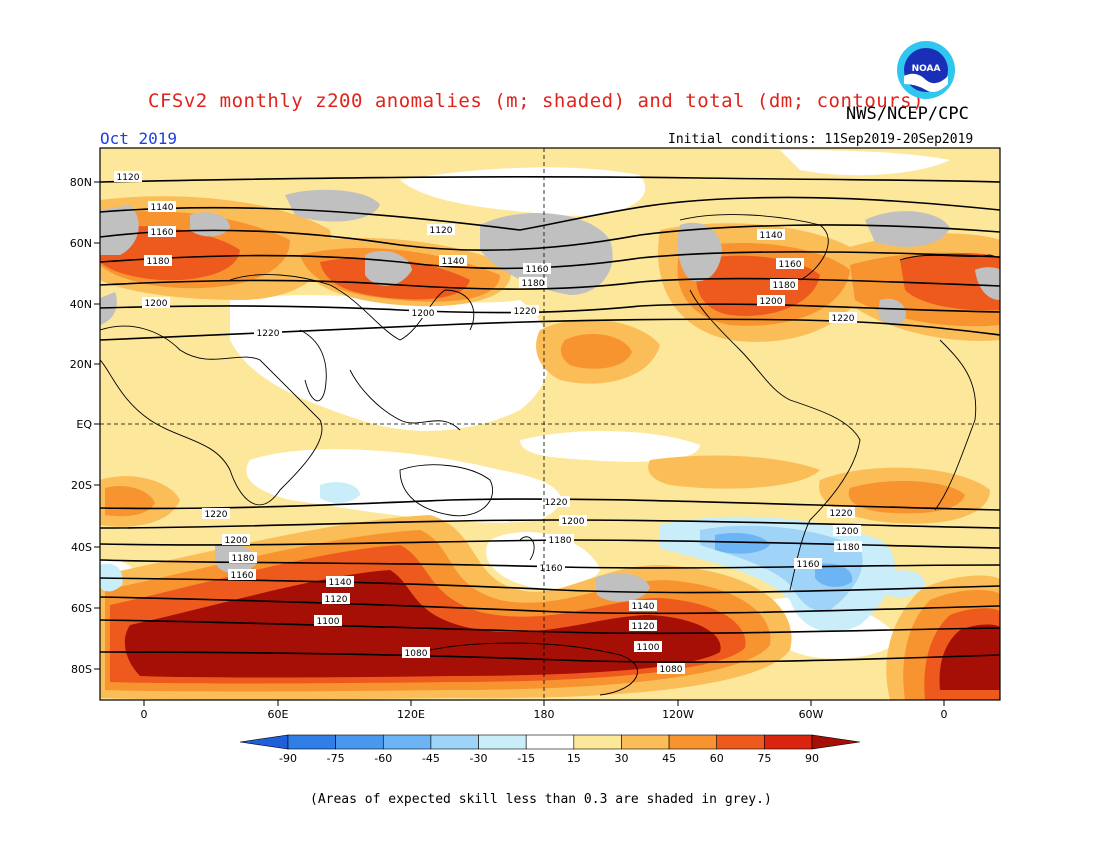  I want to click on colorbar-tick-label: -45, so click(431, 758).